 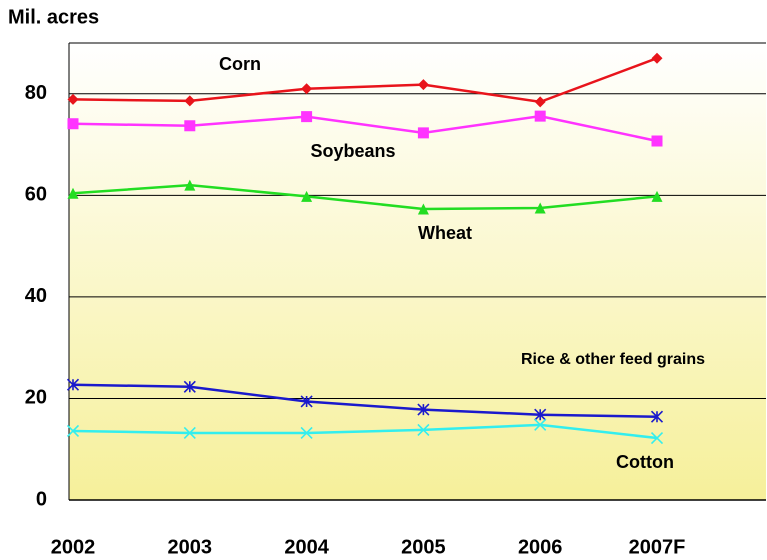 What do you see at coordinates (445, 233) in the screenshot?
I see `series-label: Wheat` at bounding box center [445, 233].